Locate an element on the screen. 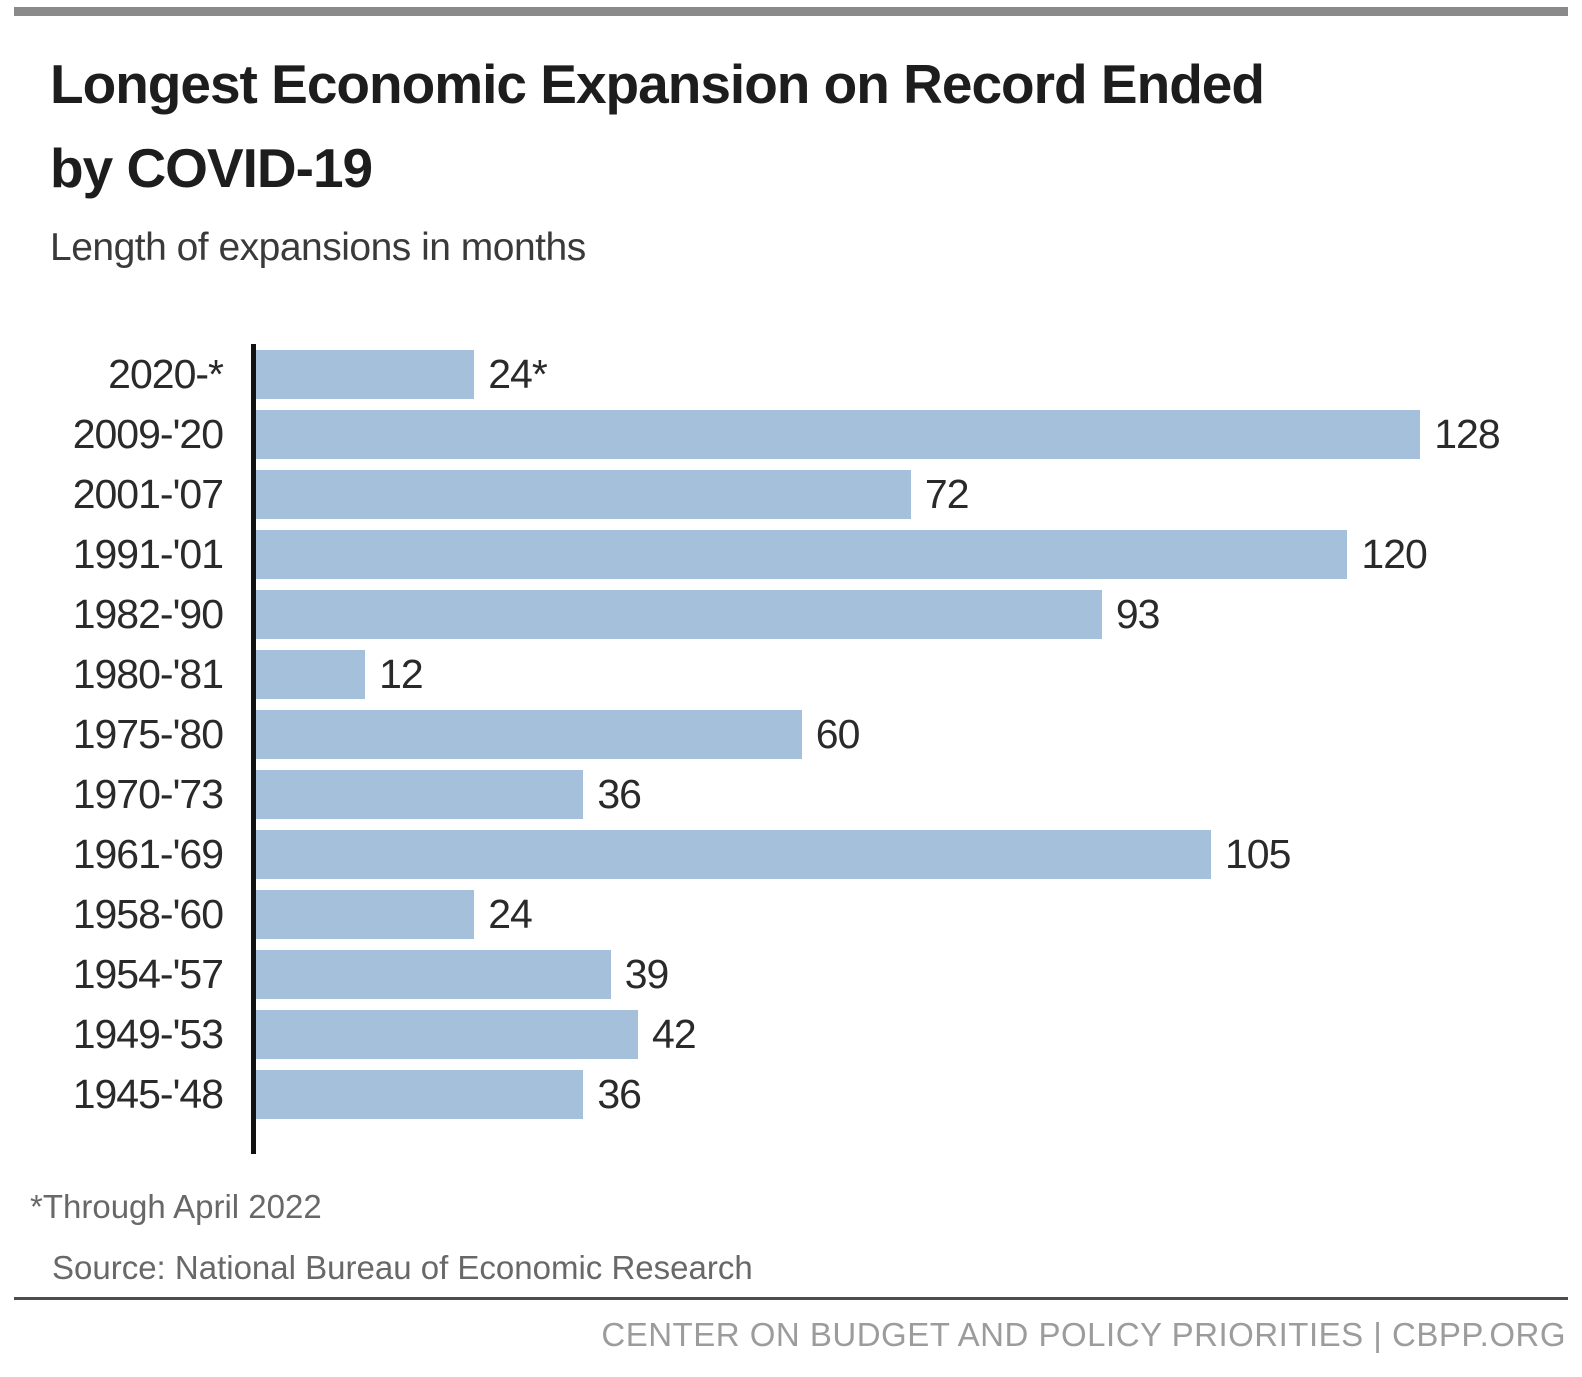 The image size is (1582, 1377). category-label: 1949-'53 is located at coordinates (148, 1033).